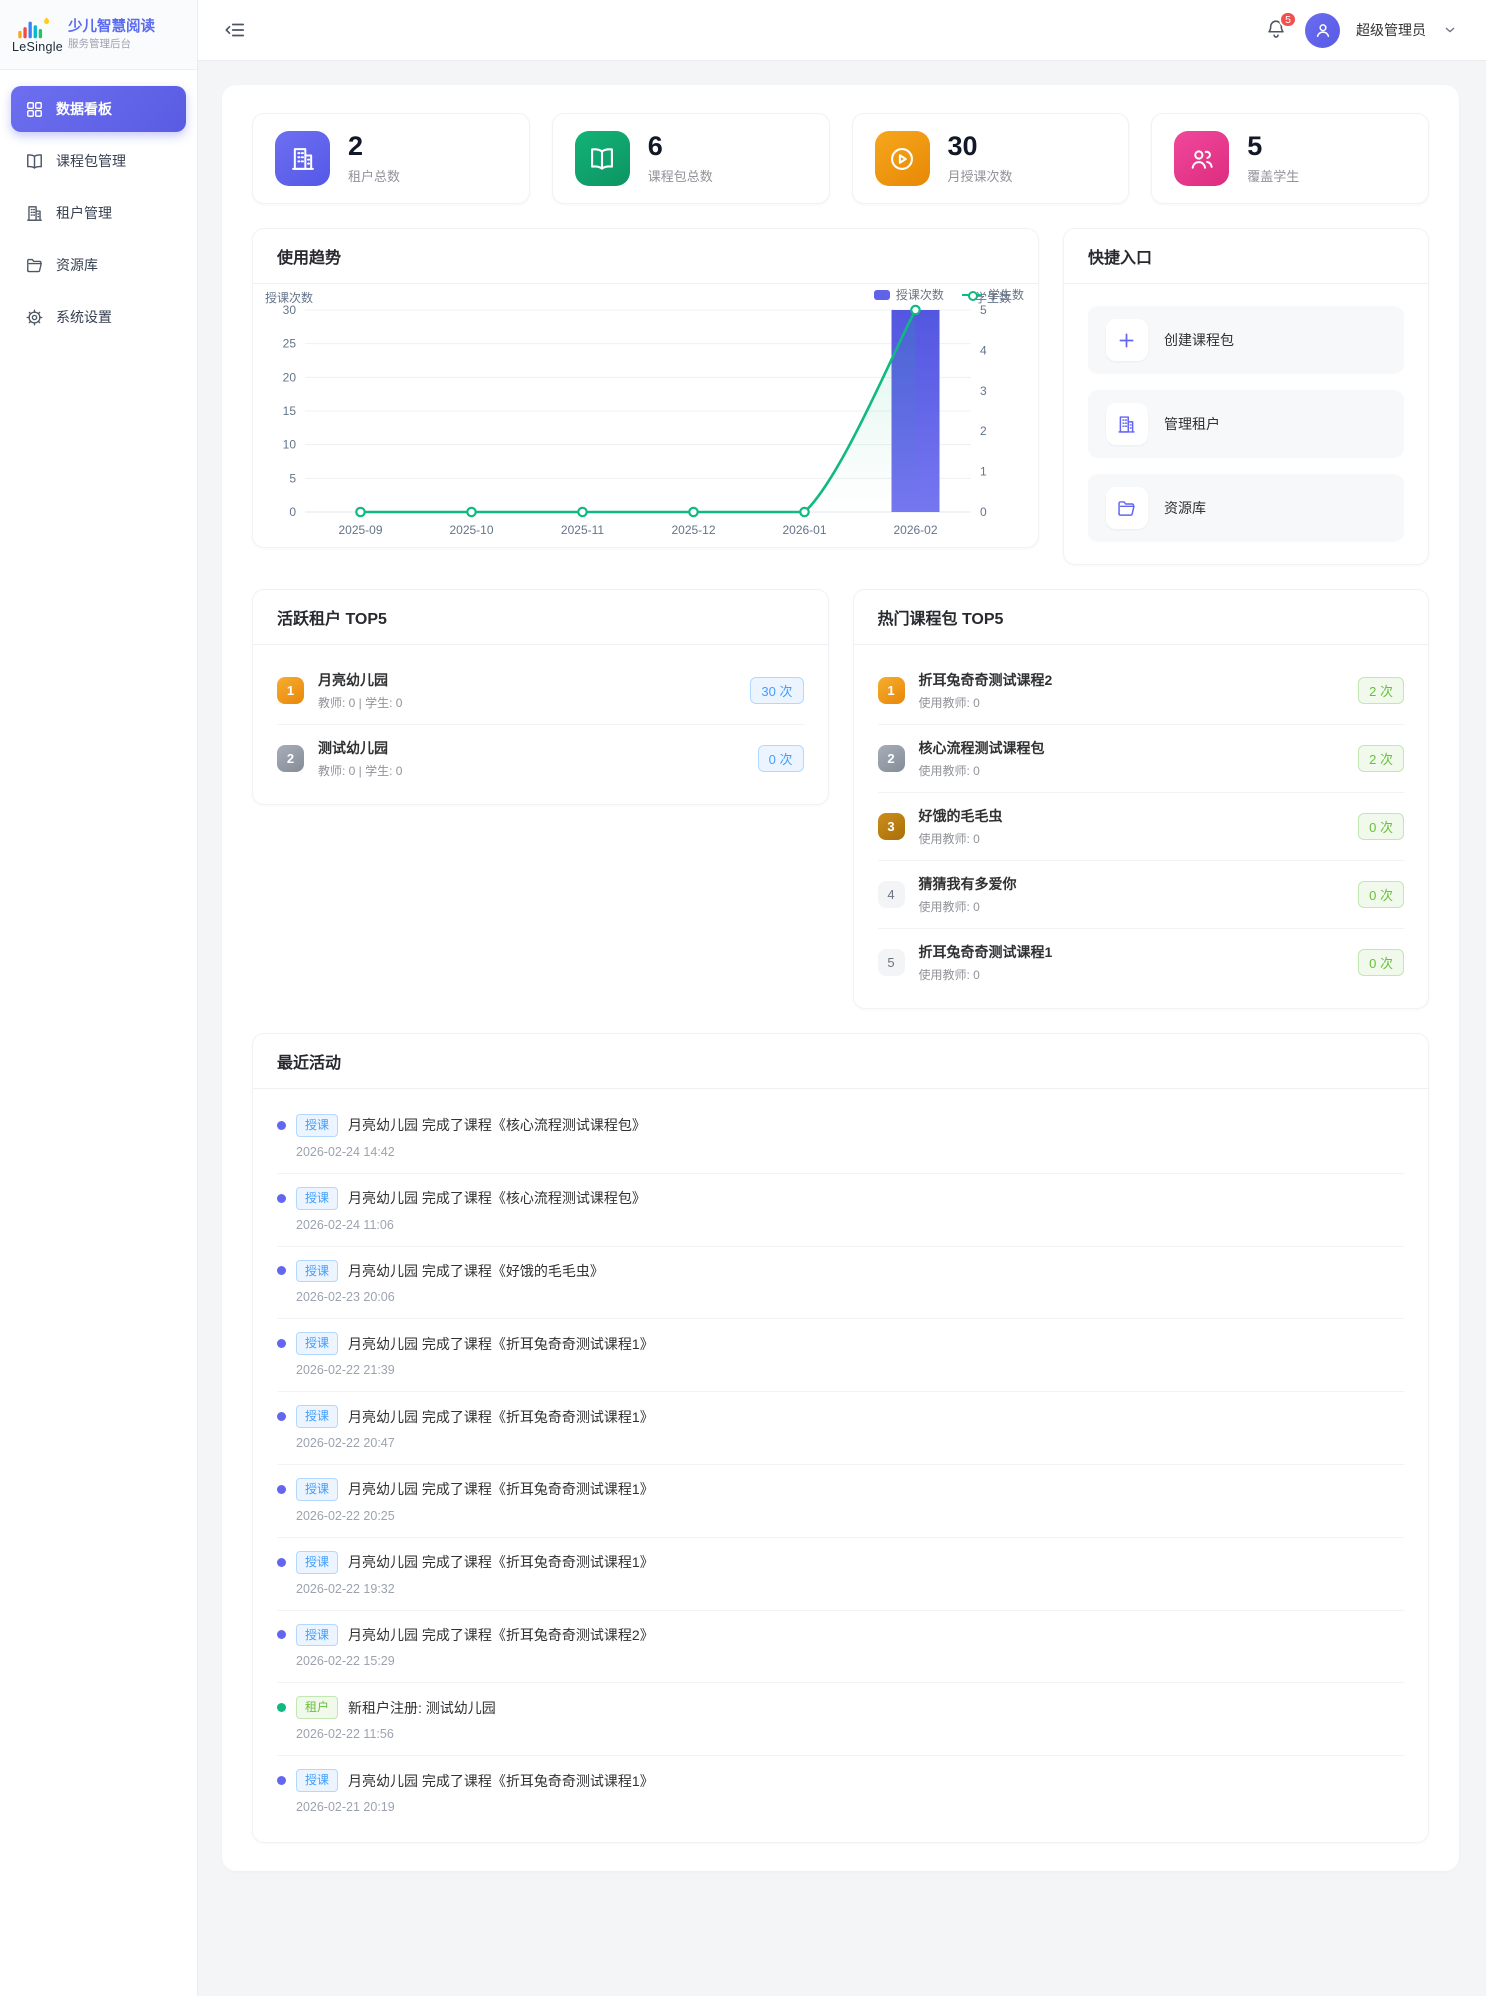  What do you see at coordinates (540, 691) in the screenshot?
I see `rank-list-item: 1 月亮幼儿园 教师: 0 | 学生: 0 30 次` at bounding box center [540, 691].